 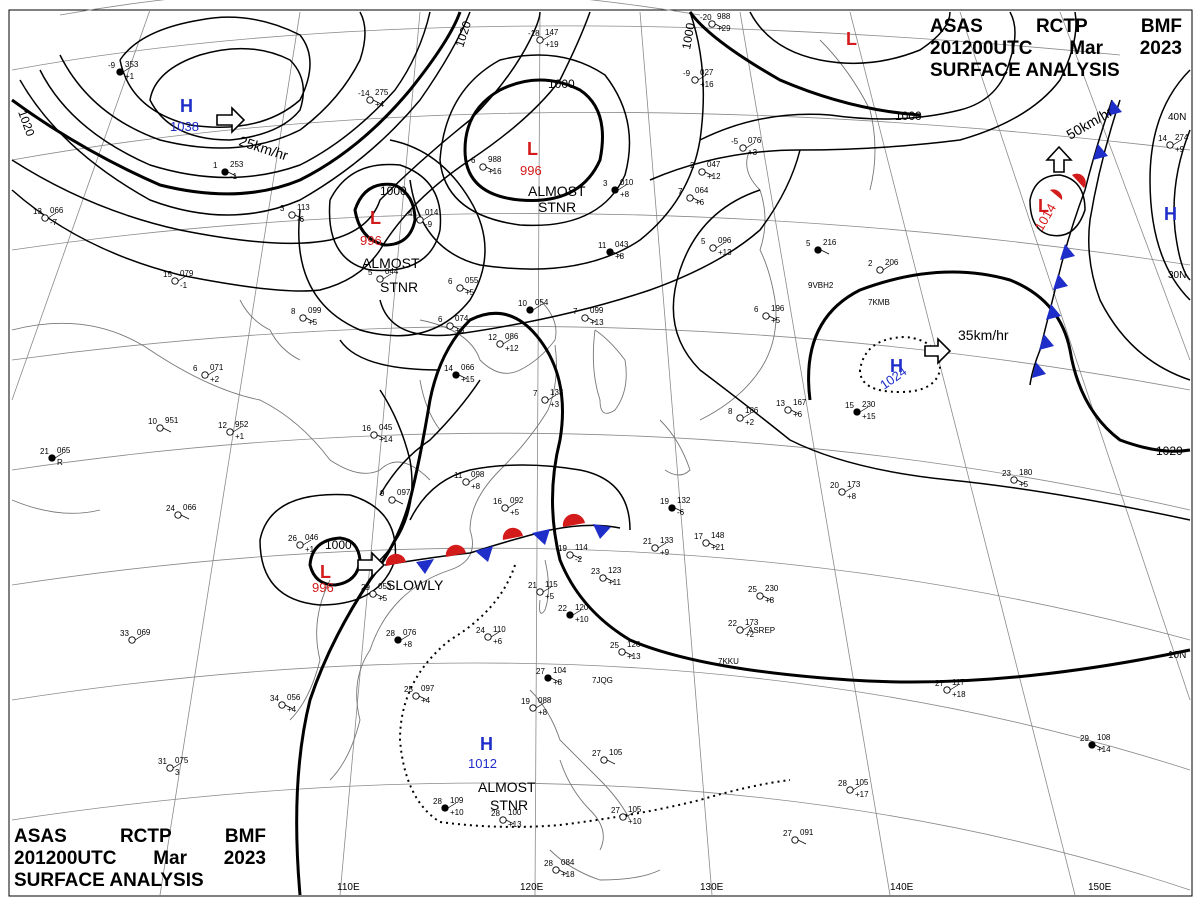 What do you see at coordinates (535, 393) in the screenshot?
I see `station-temperature: 7` at bounding box center [535, 393].